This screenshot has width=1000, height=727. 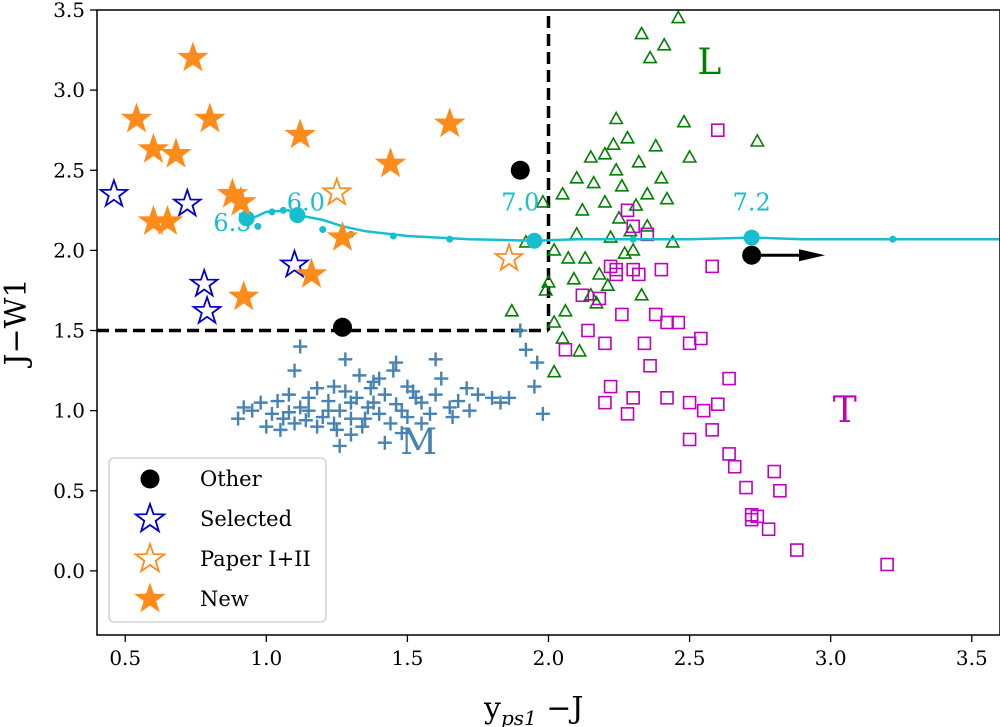 I want to click on x-axis-label-sub: ps1, so click(x=519, y=716).